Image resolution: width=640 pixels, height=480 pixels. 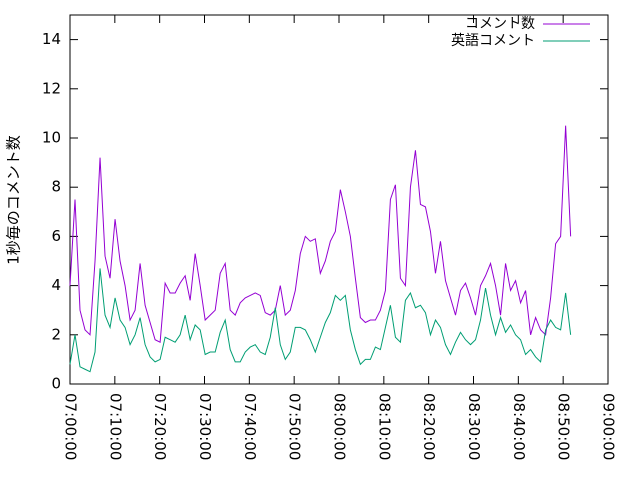 What do you see at coordinates (51, 88) in the screenshot?
I see `y-tick-label: 12` at bounding box center [51, 88].